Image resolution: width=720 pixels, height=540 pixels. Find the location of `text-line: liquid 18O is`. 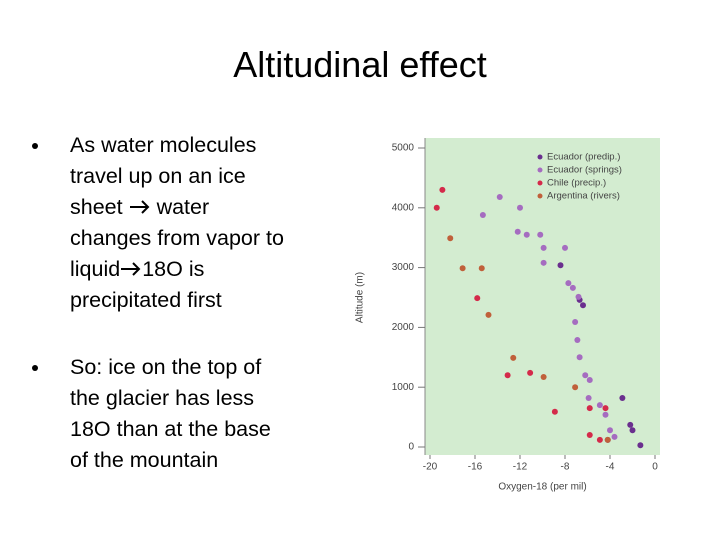

text-line: liquid 18O is is located at coordinates (177, 269).